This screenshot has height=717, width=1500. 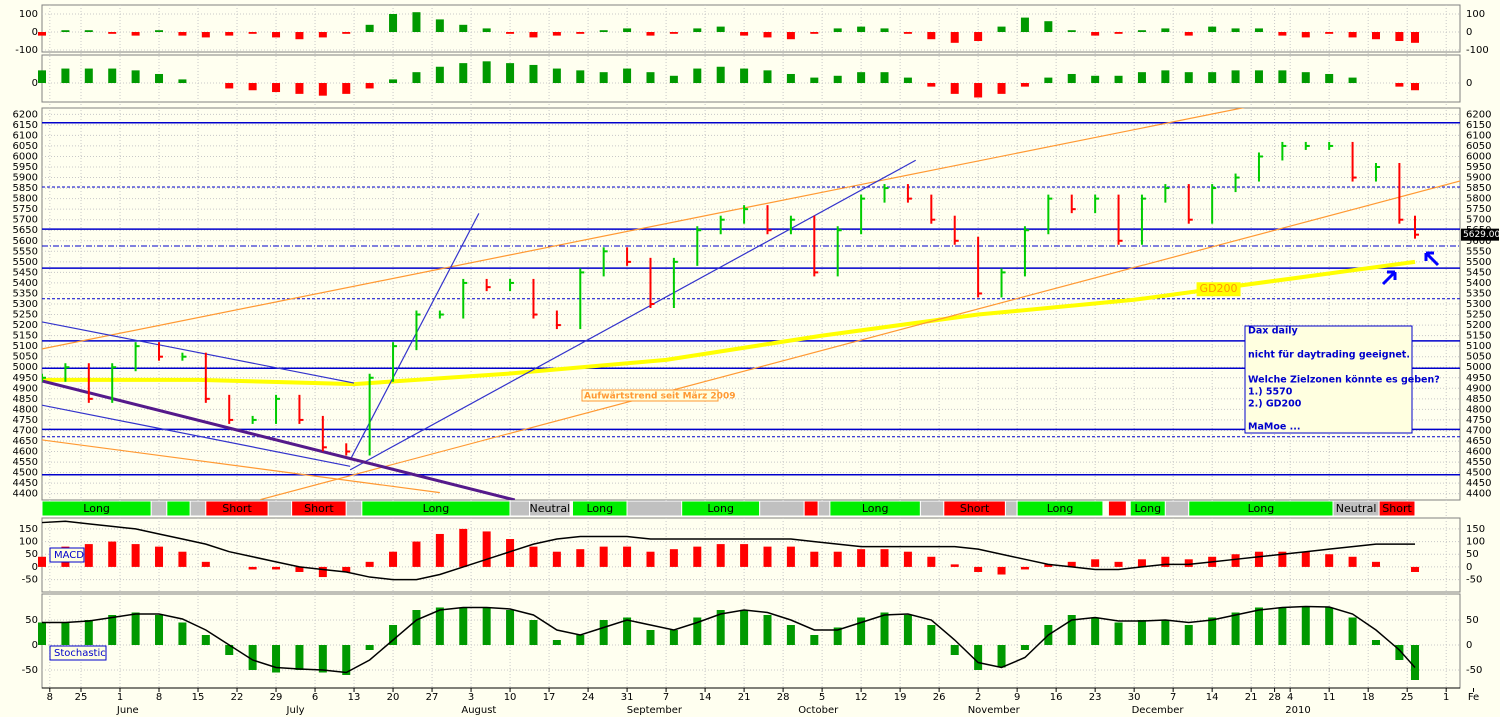 I want to click on x-tick-label: 18, so click(x=1368, y=697).